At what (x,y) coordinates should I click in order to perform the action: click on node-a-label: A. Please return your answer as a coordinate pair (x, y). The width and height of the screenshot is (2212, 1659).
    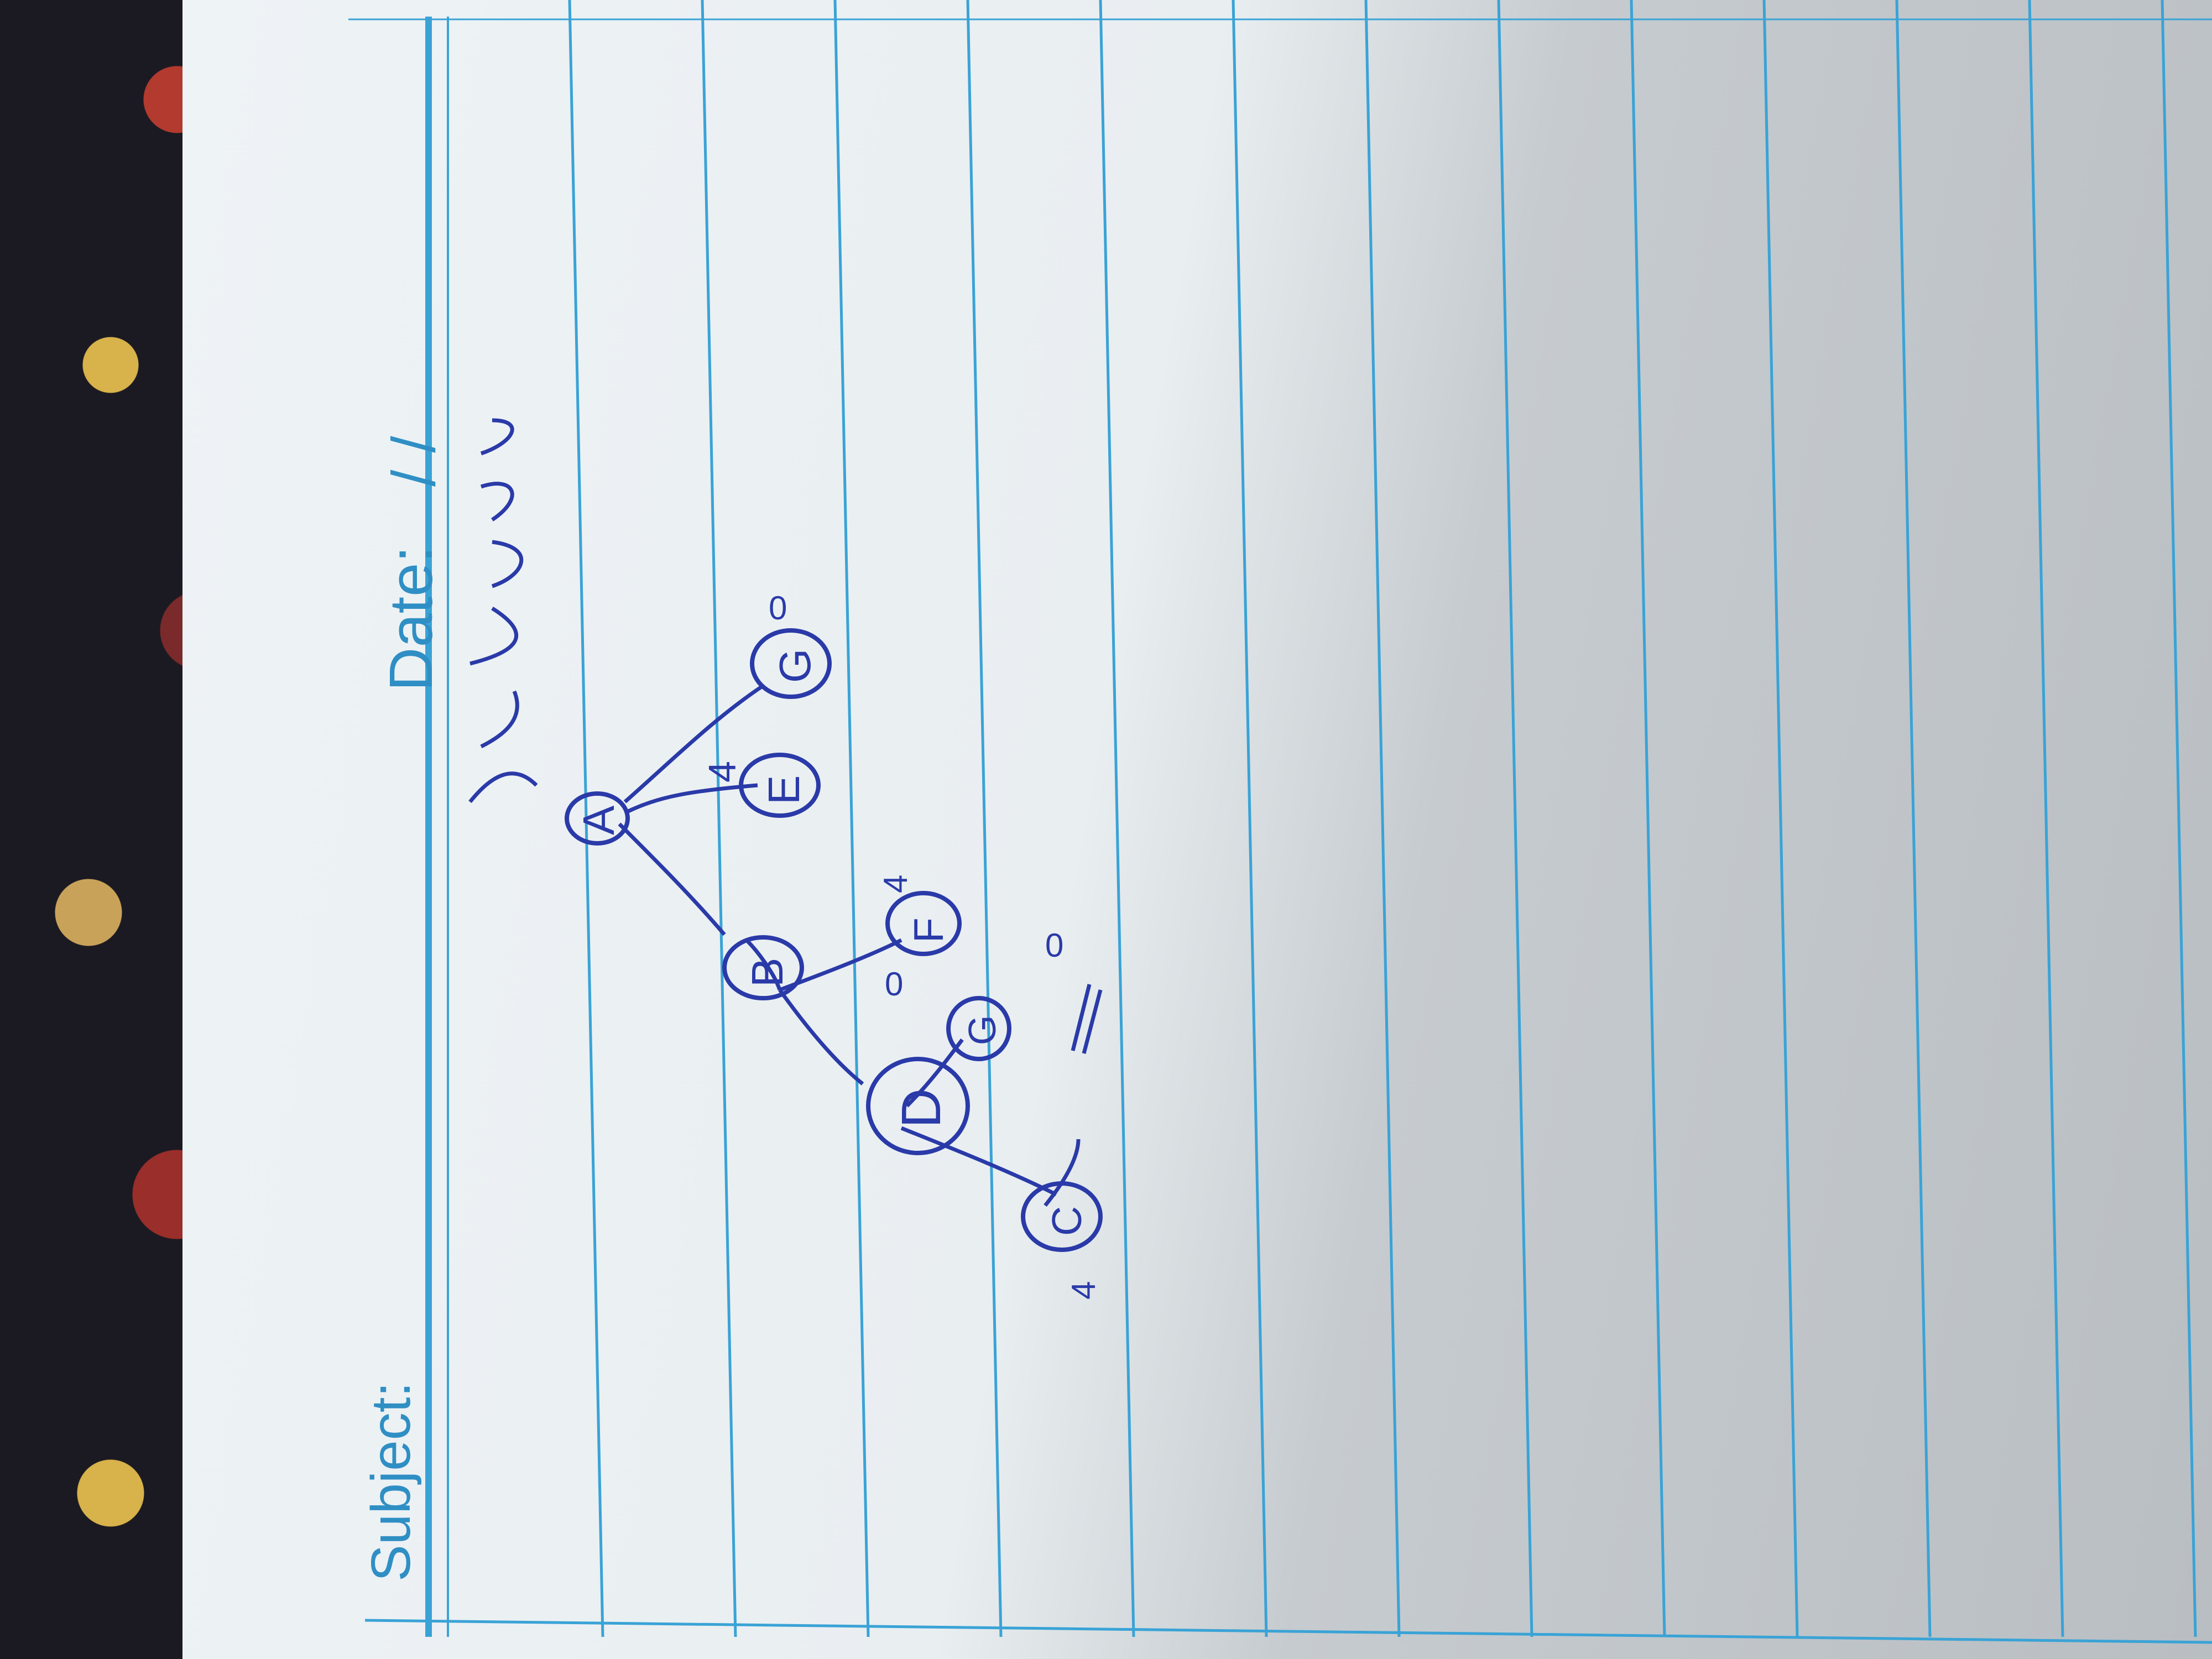
    Looking at the image, I should click on (598, 820).